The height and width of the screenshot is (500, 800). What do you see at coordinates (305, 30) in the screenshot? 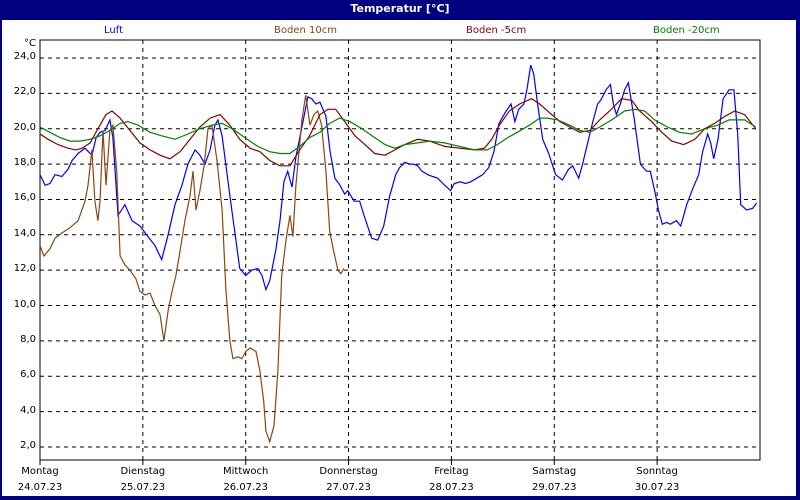
I see `legend-boden-10cm: Boden 10cm` at bounding box center [305, 30].